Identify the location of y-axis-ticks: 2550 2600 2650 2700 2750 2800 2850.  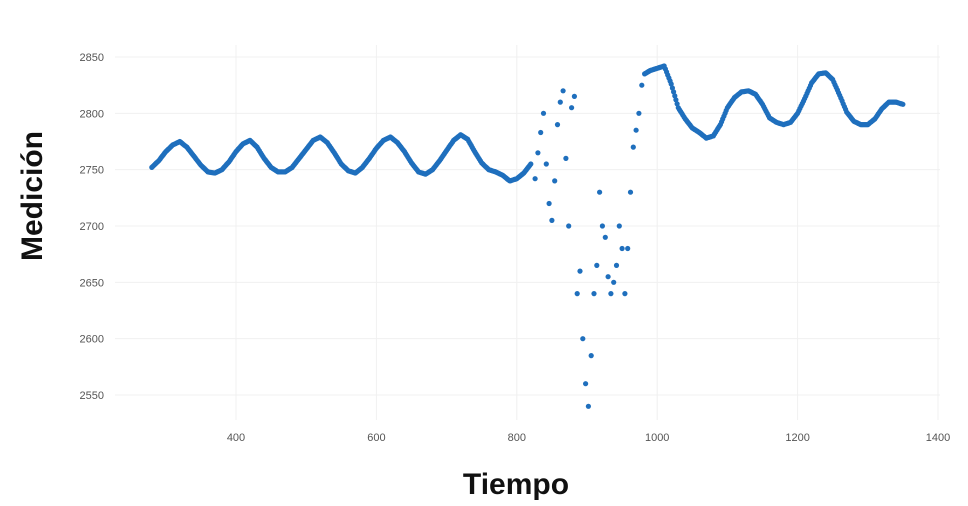
(92, 227).